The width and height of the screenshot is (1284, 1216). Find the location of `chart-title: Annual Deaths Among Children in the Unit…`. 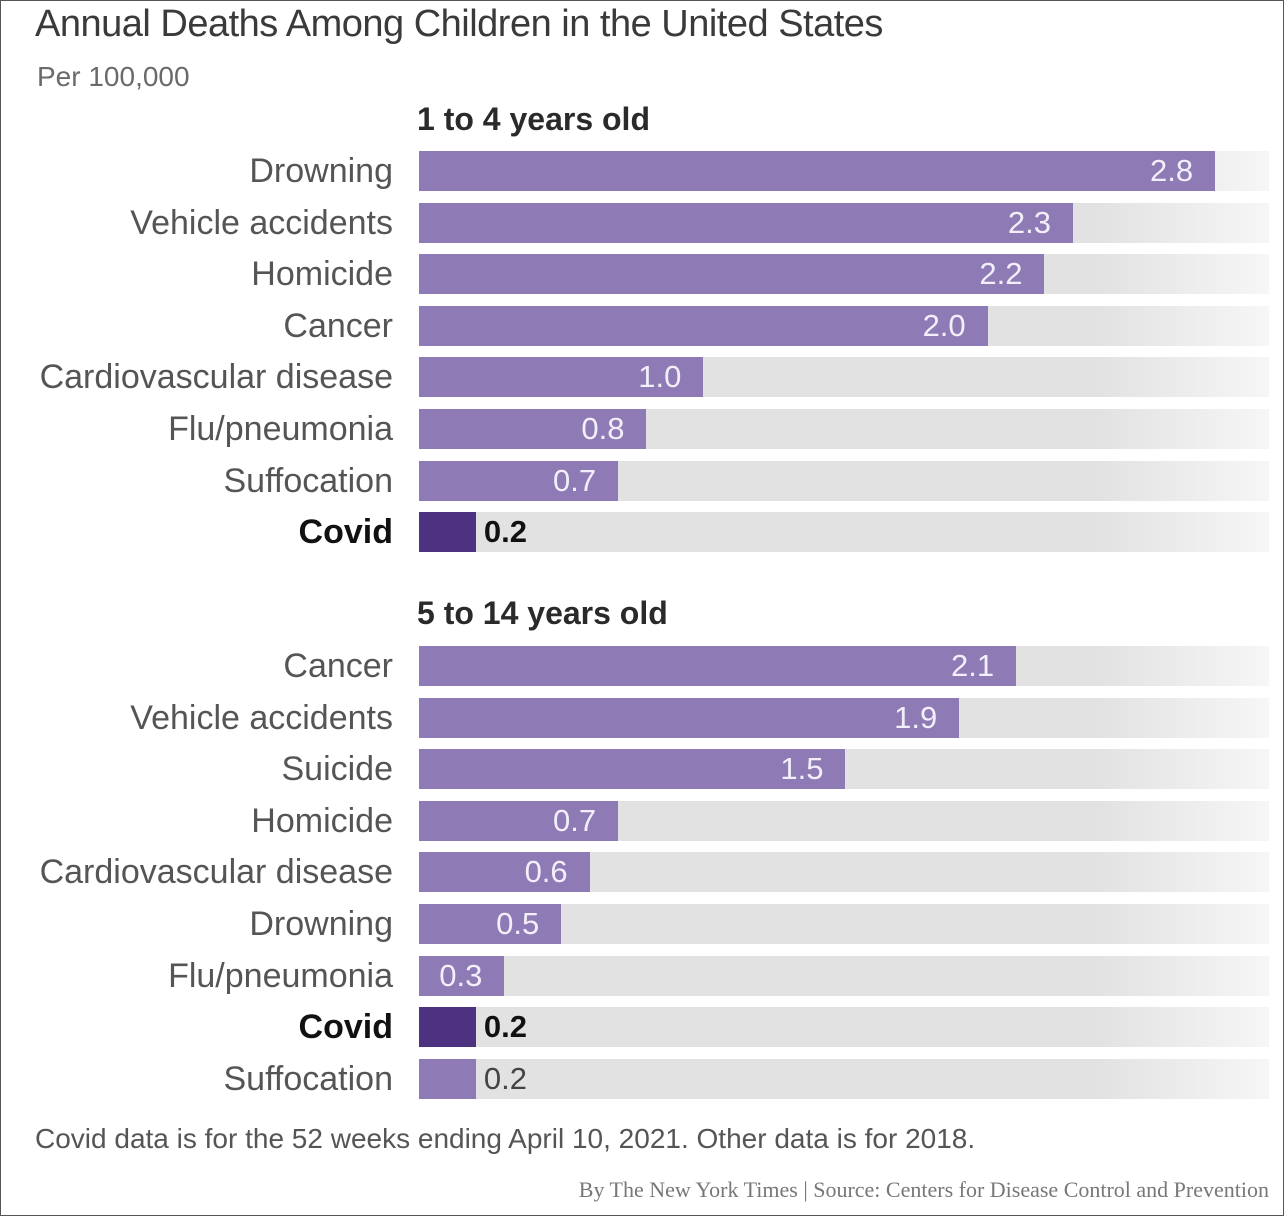

chart-title: Annual Deaths Among Children in the Unit… is located at coordinates (459, 24).